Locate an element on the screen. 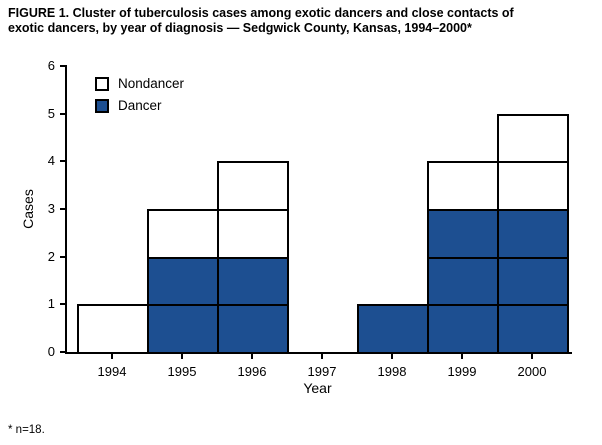 The image size is (602, 445). legend-label: Dancer is located at coordinates (140, 105).